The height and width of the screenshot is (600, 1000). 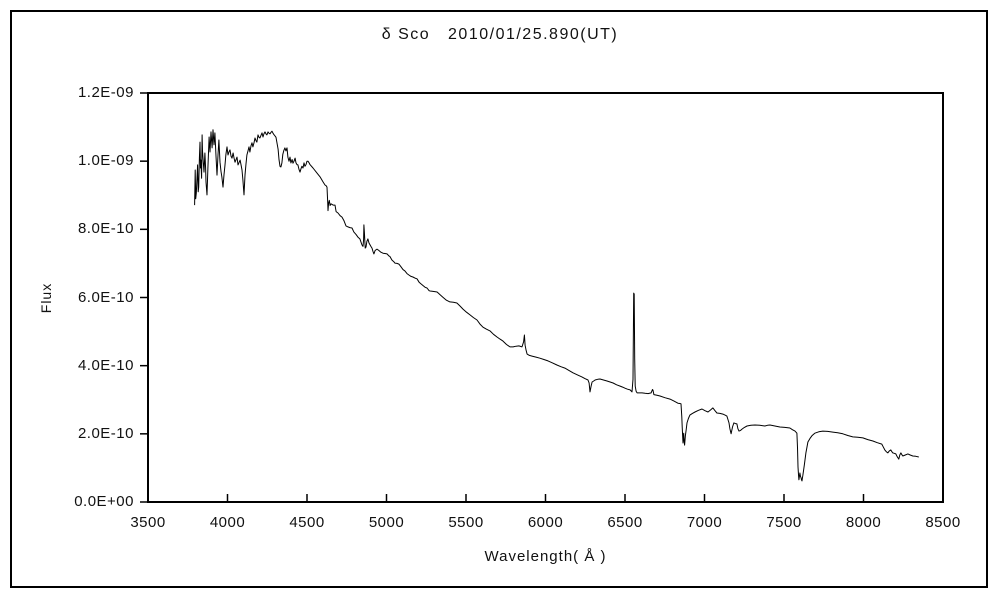 What do you see at coordinates (105, 229) in the screenshot?
I see `y-tick-label: 8.0E-10` at bounding box center [105, 229].